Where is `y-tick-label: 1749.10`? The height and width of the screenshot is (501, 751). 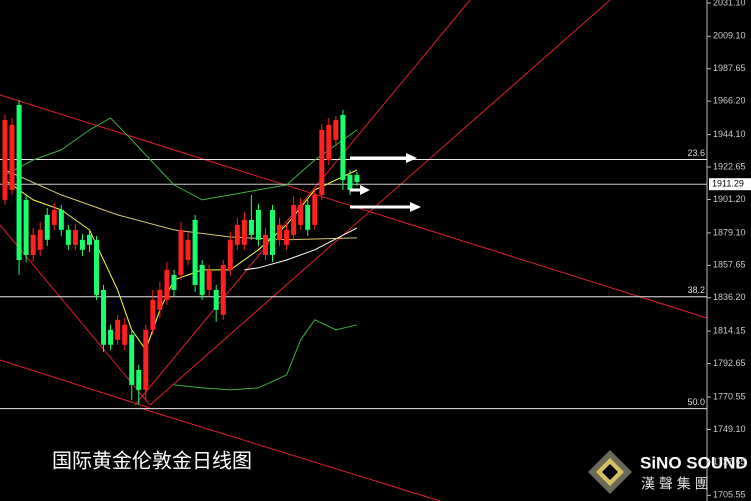 y-tick-label: 1749.10 is located at coordinates (729, 429).